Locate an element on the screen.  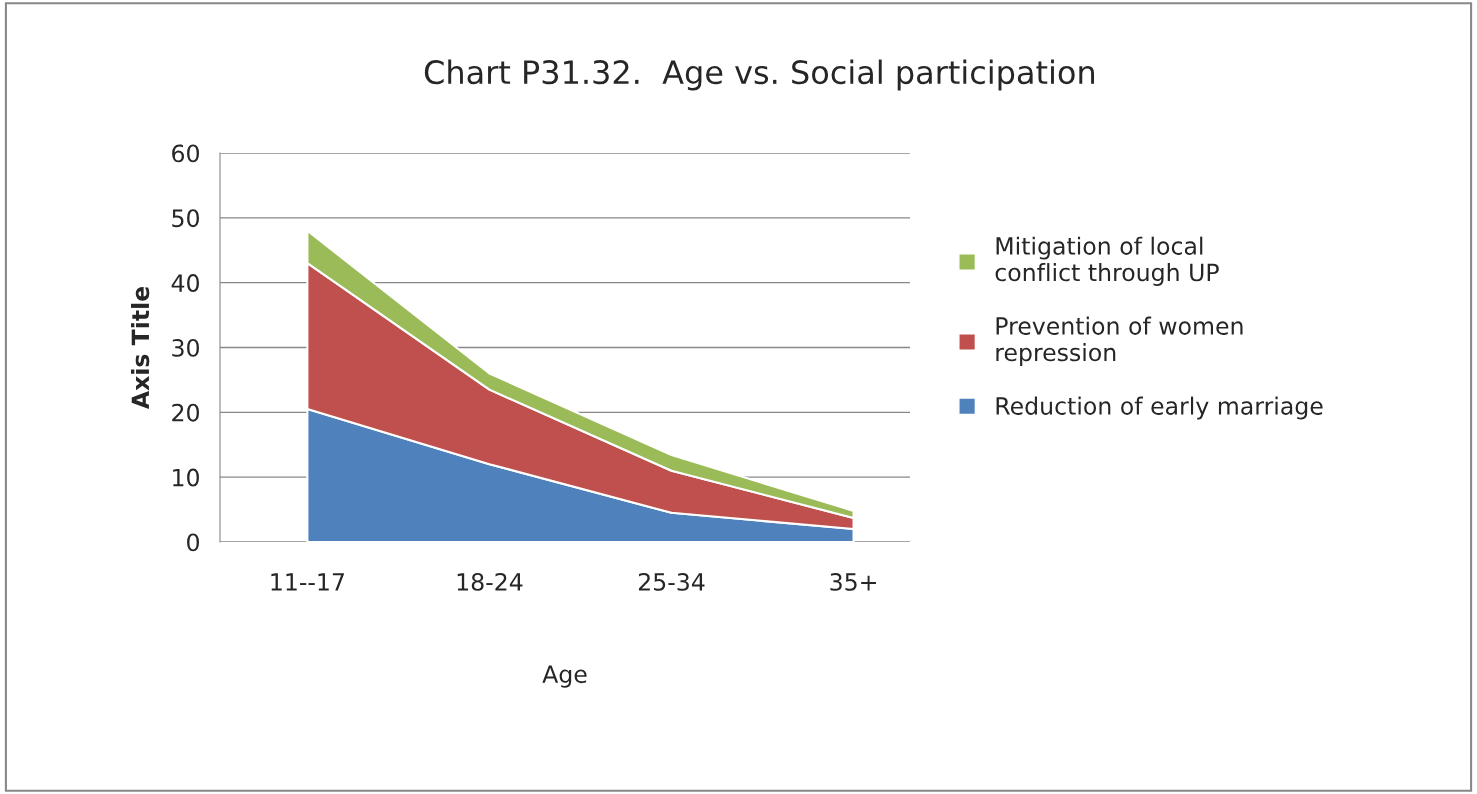
legend-label: Reduction of early marriage is located at coordinates (1159, 408).